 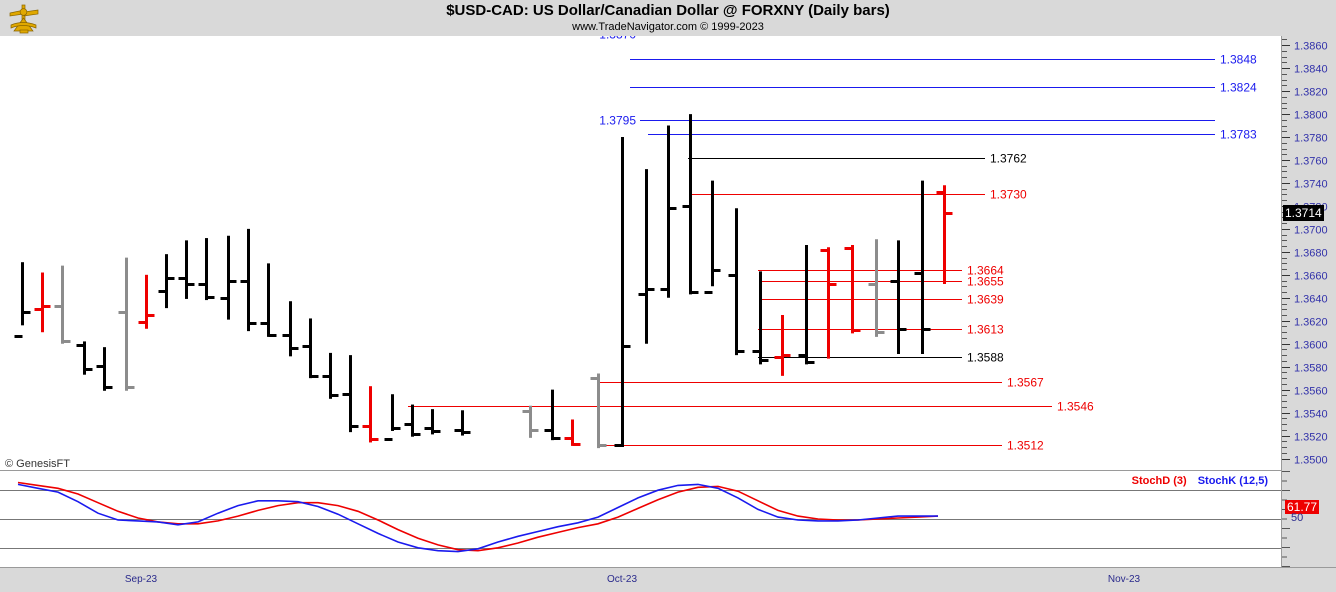 What do you see at coordinates (943, 88) in the screenshot?
I see `level-line: 1.3824` at bounding box center [943, 88].